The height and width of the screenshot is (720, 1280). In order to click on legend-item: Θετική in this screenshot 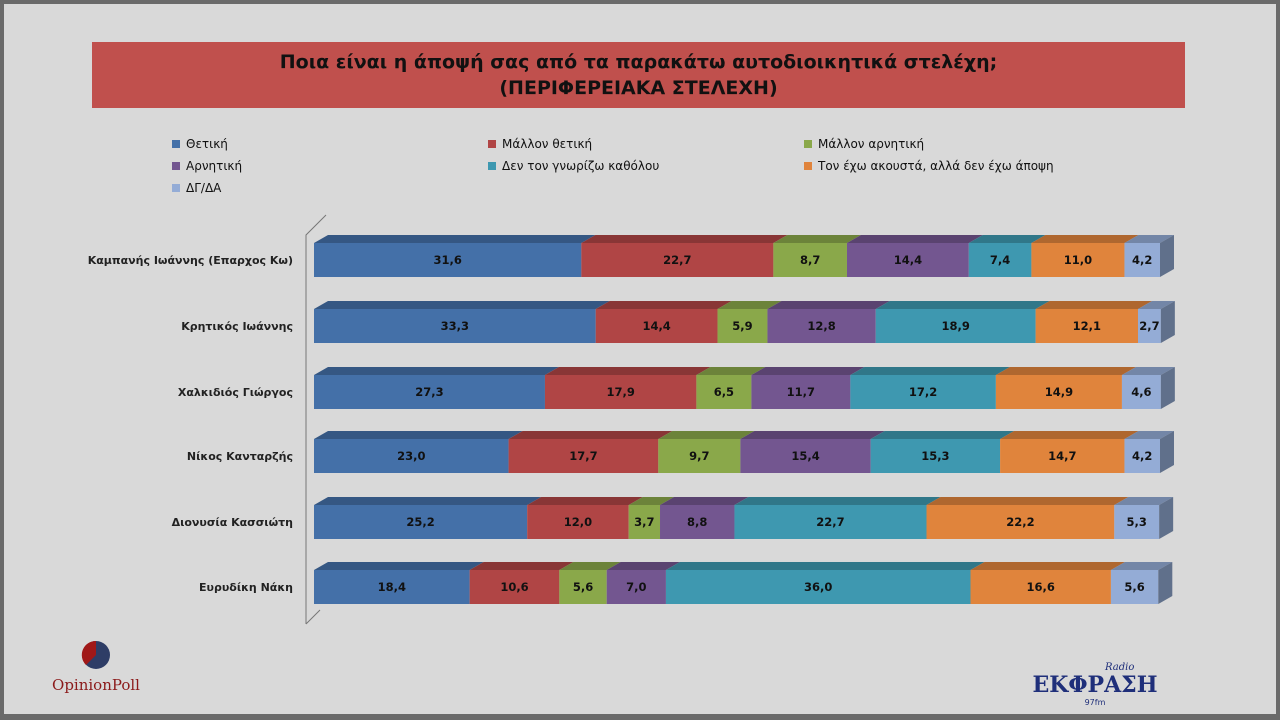, I will do `click(200, 144)`.